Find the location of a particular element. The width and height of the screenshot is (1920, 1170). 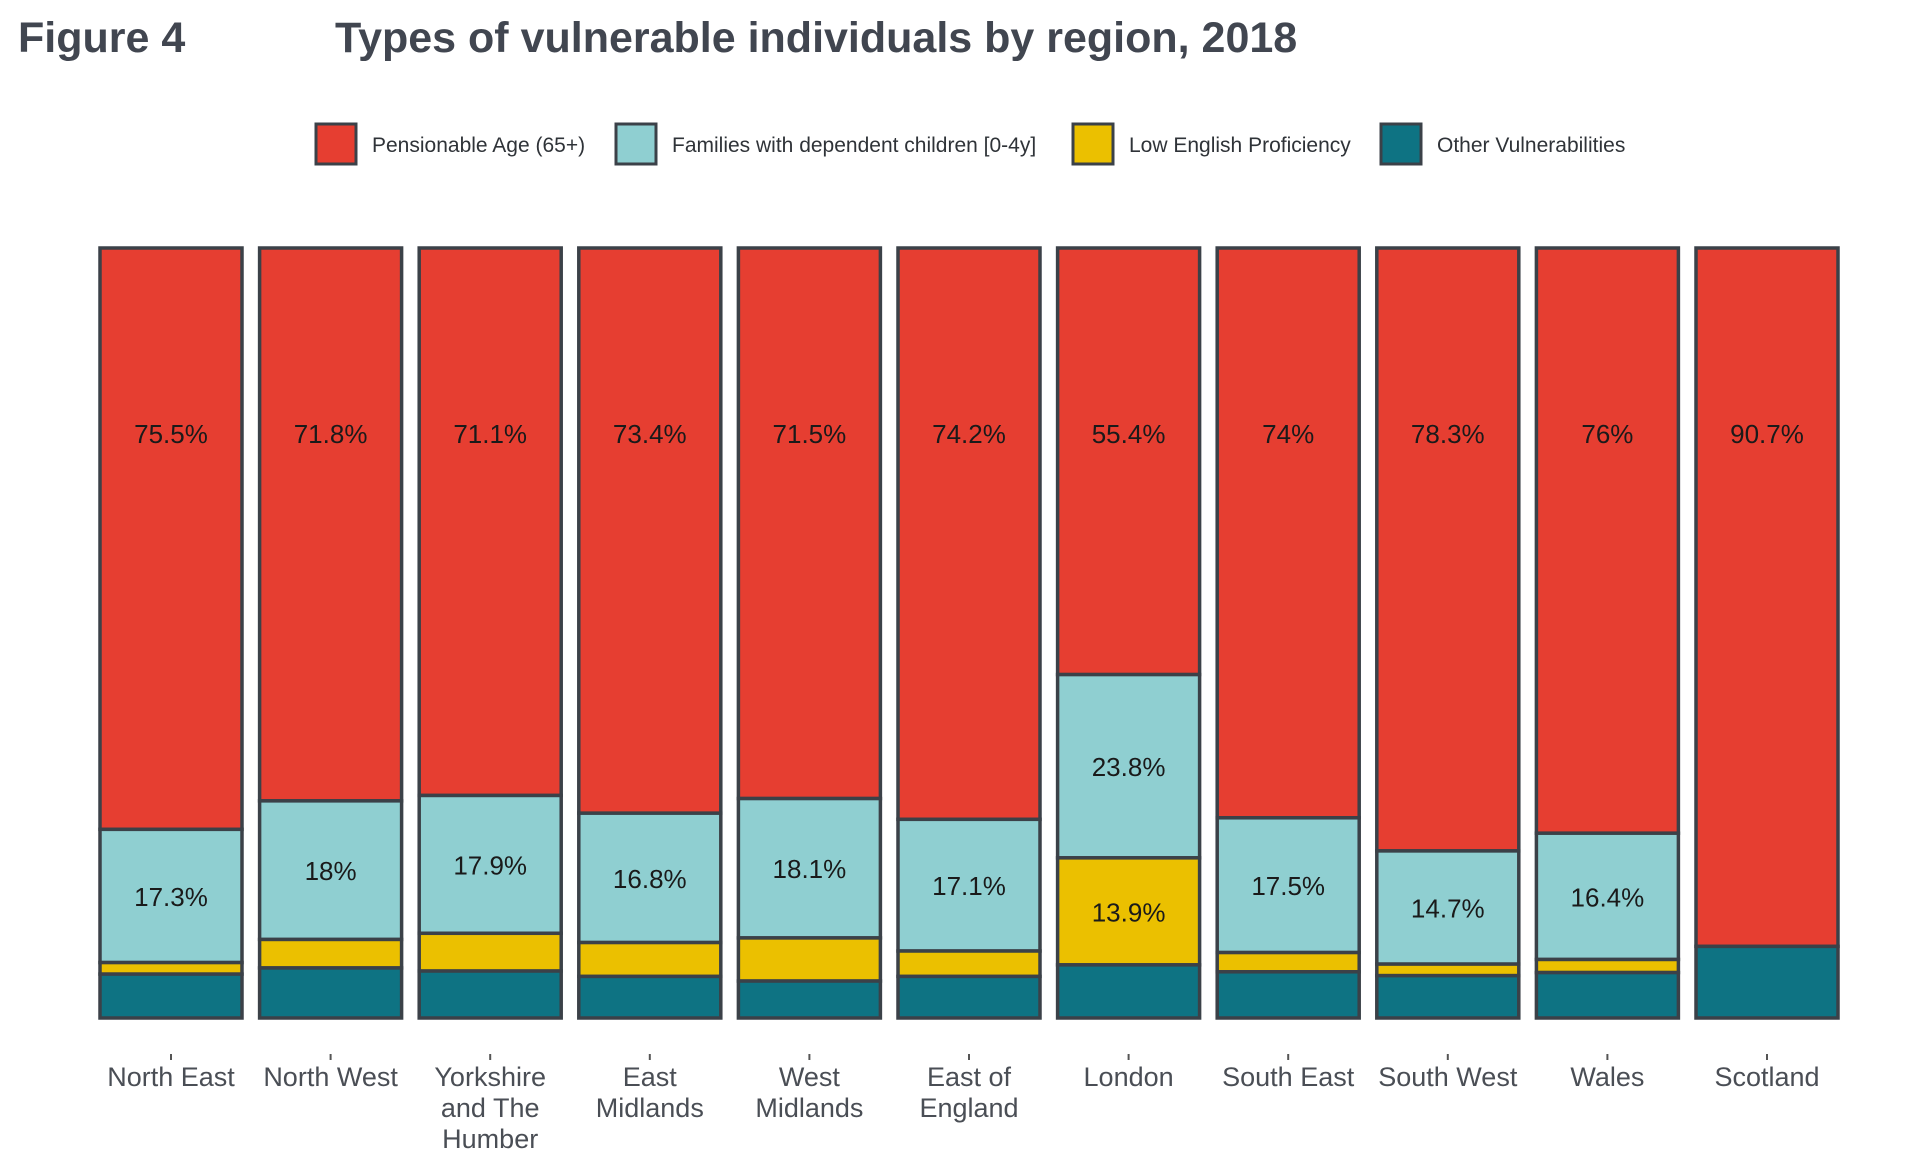

x-tick-label-line: West is located at coordinates (810, 1077).